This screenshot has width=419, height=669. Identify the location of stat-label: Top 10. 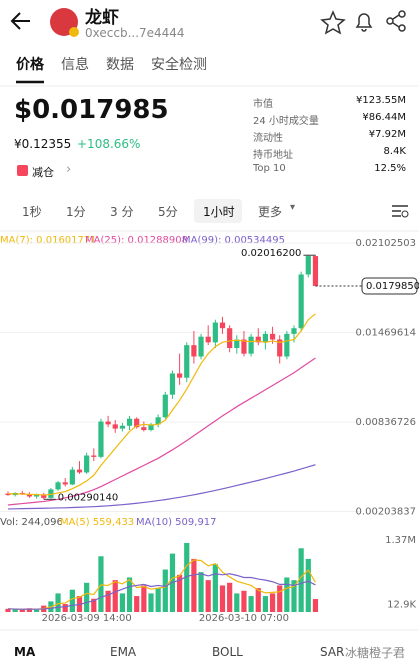
(269, 168).